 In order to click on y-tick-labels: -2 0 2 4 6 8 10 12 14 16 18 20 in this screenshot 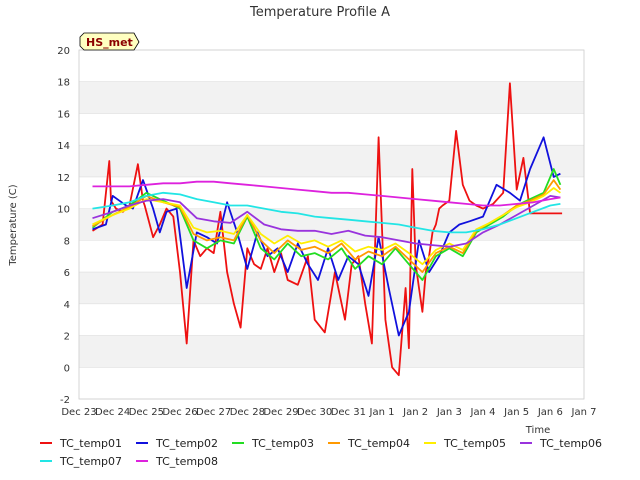, I will do `click(63, 226)`.